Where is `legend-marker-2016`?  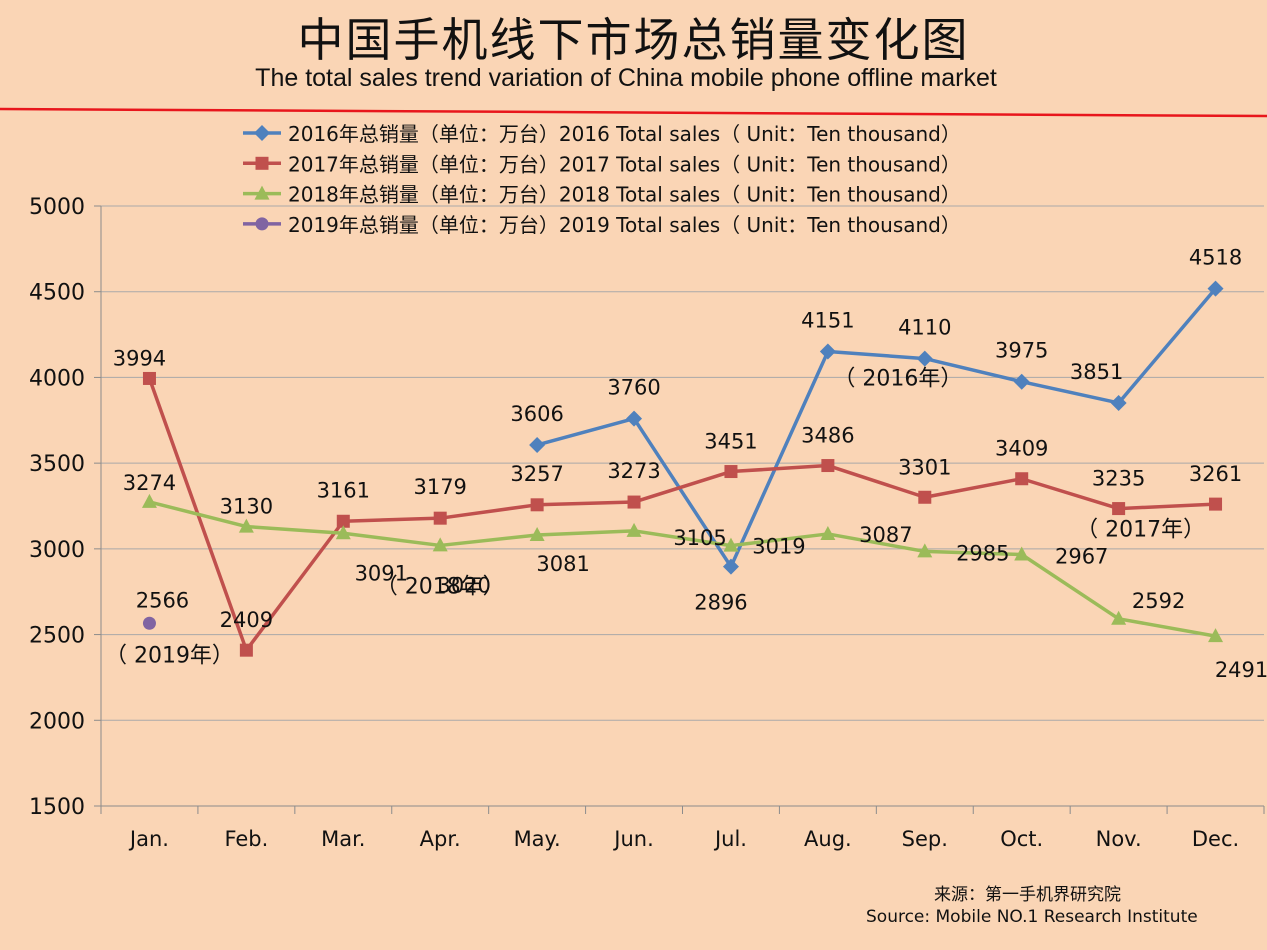
legend-marker-2016 is located at coordinates (262, 133).